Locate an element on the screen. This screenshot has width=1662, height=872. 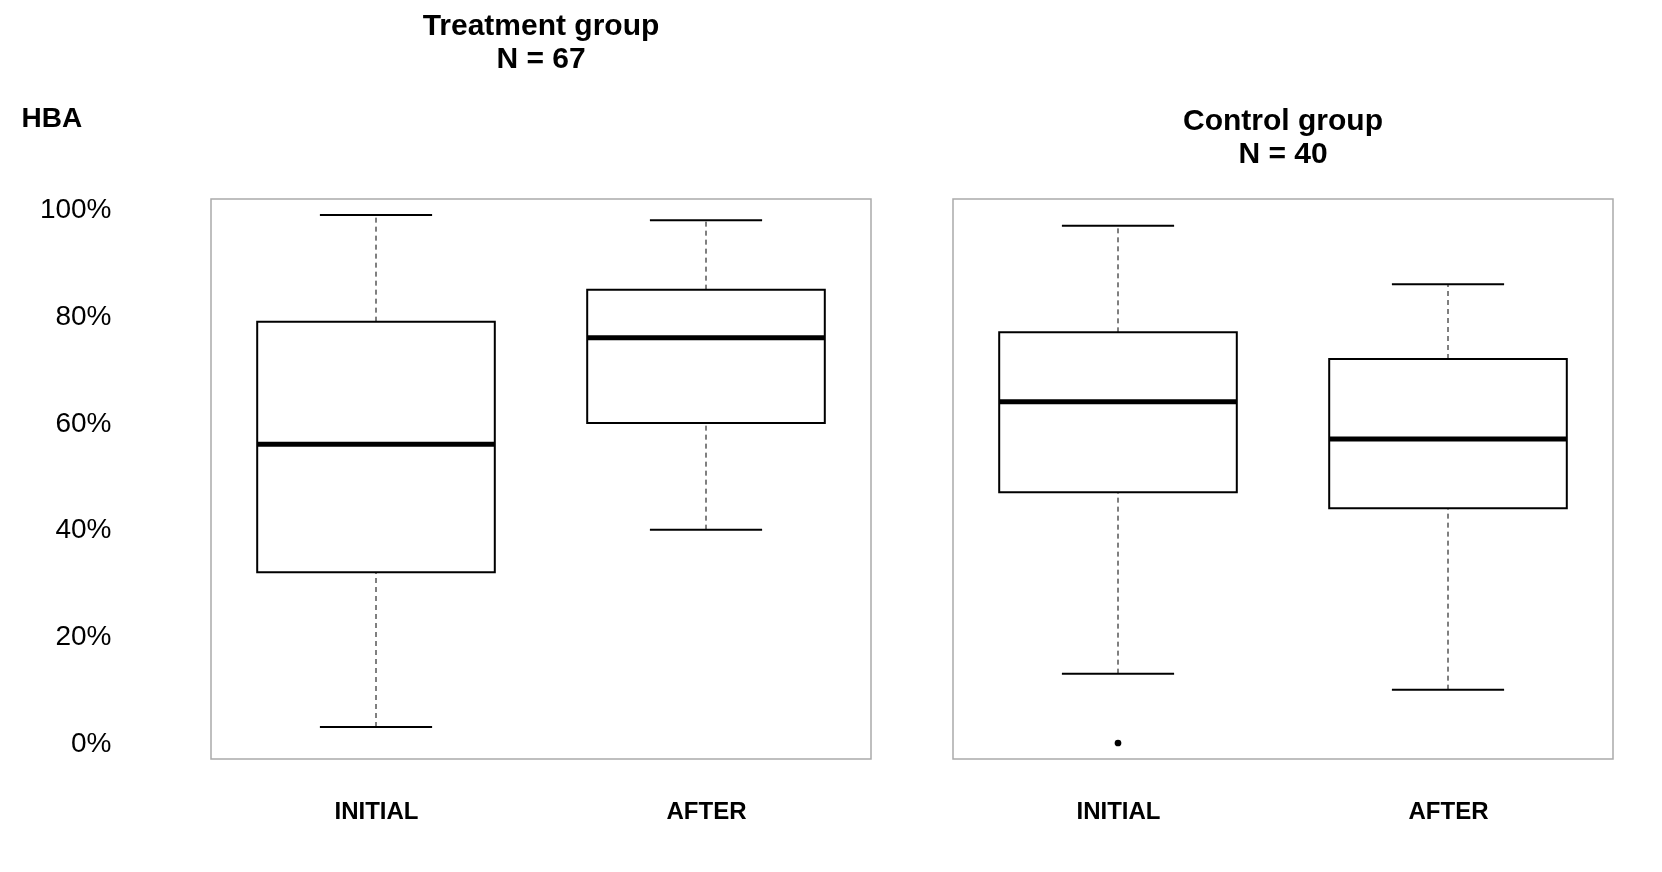
y-tick-label: 40% is located at coordinates (83, 529).